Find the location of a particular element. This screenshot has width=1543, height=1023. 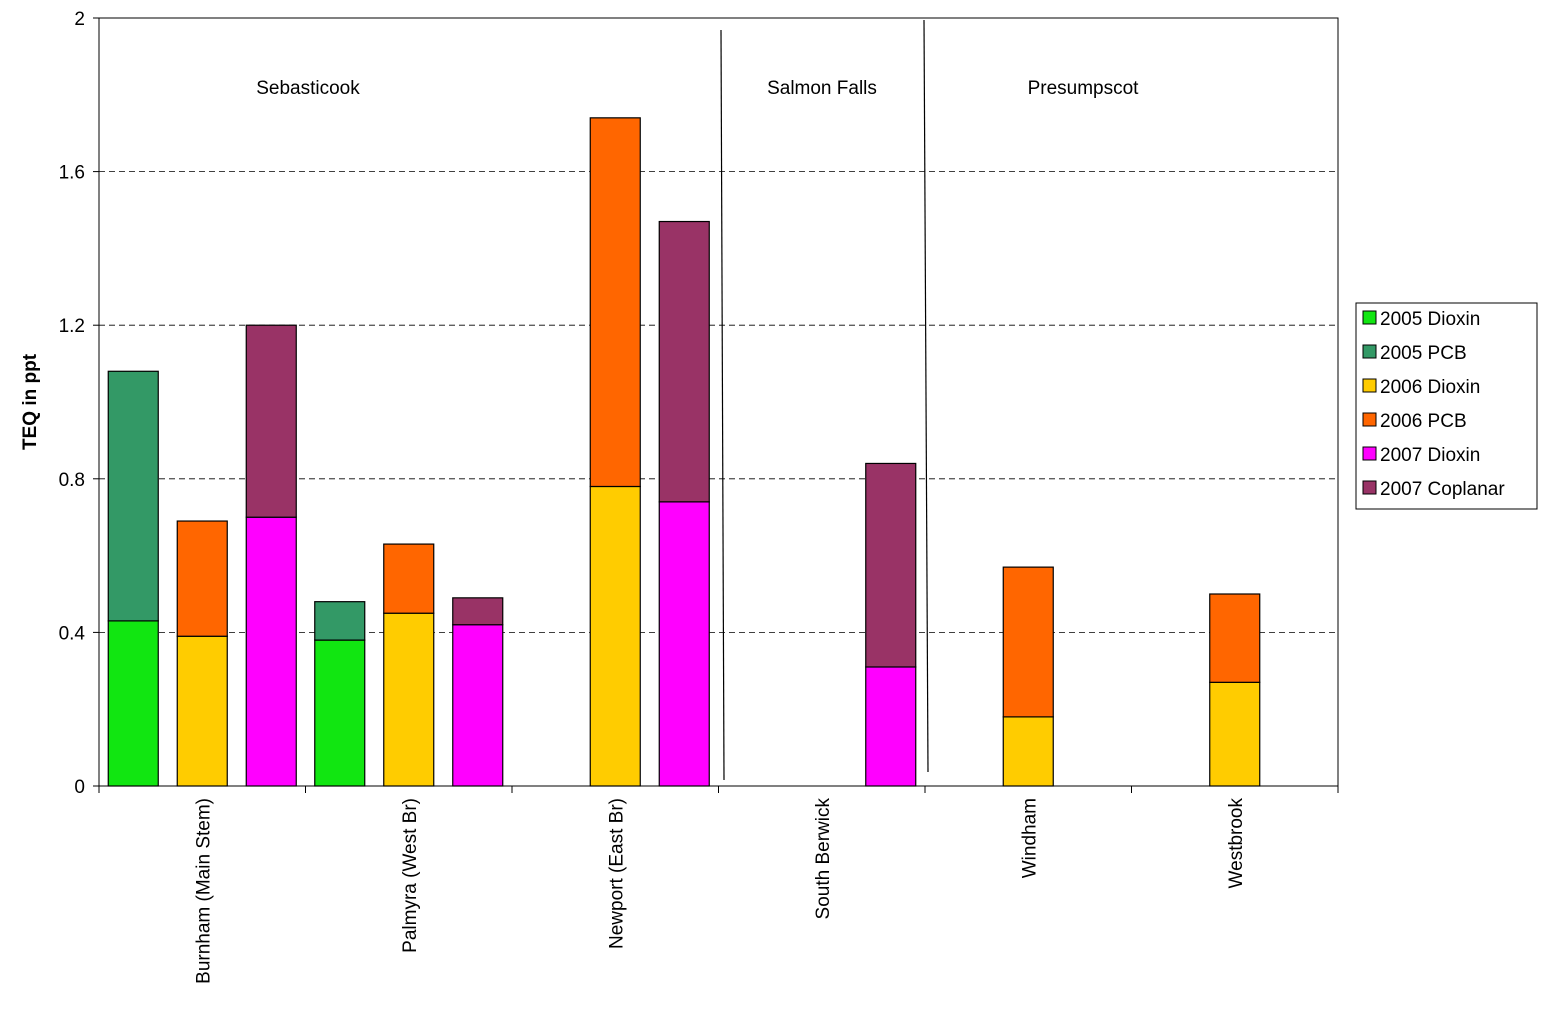

legend-label: 2006 PCB is located at coordinates (1423, 421).